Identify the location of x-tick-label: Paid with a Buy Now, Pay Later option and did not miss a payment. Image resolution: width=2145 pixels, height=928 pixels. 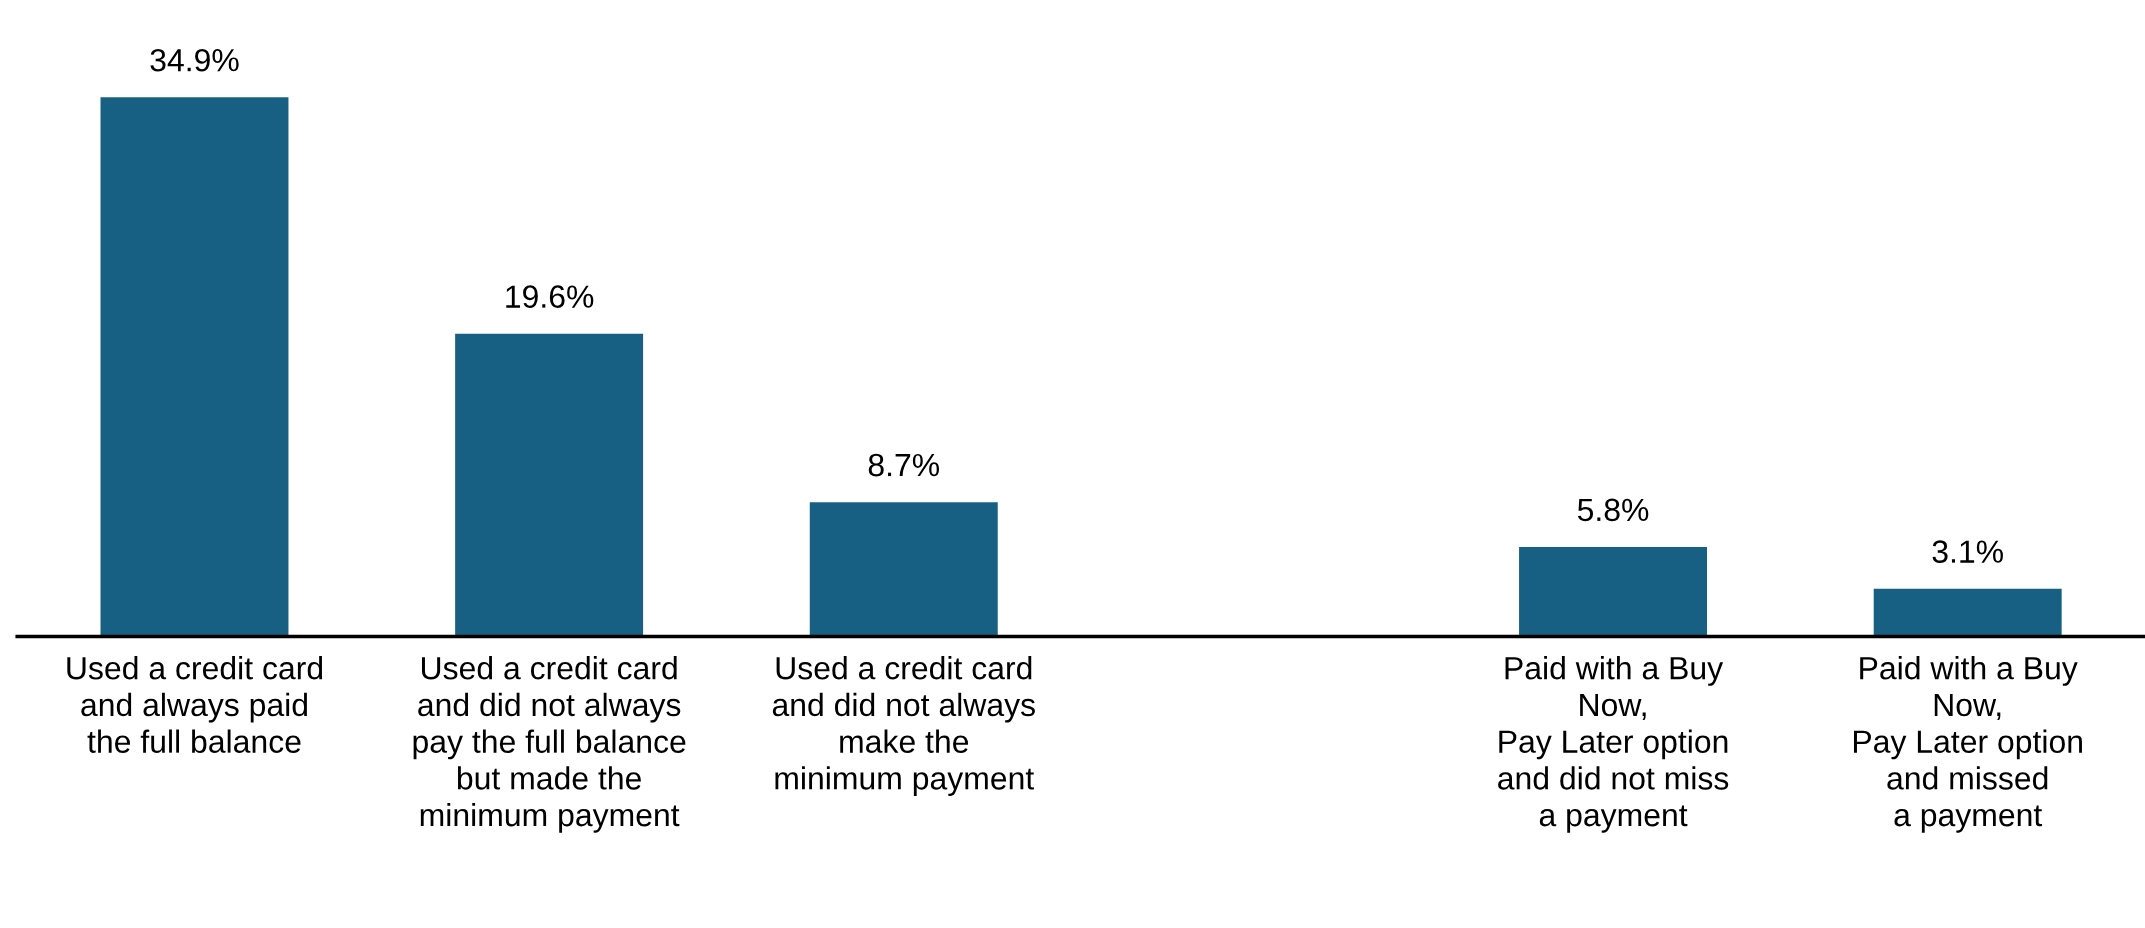
(1613, 744).